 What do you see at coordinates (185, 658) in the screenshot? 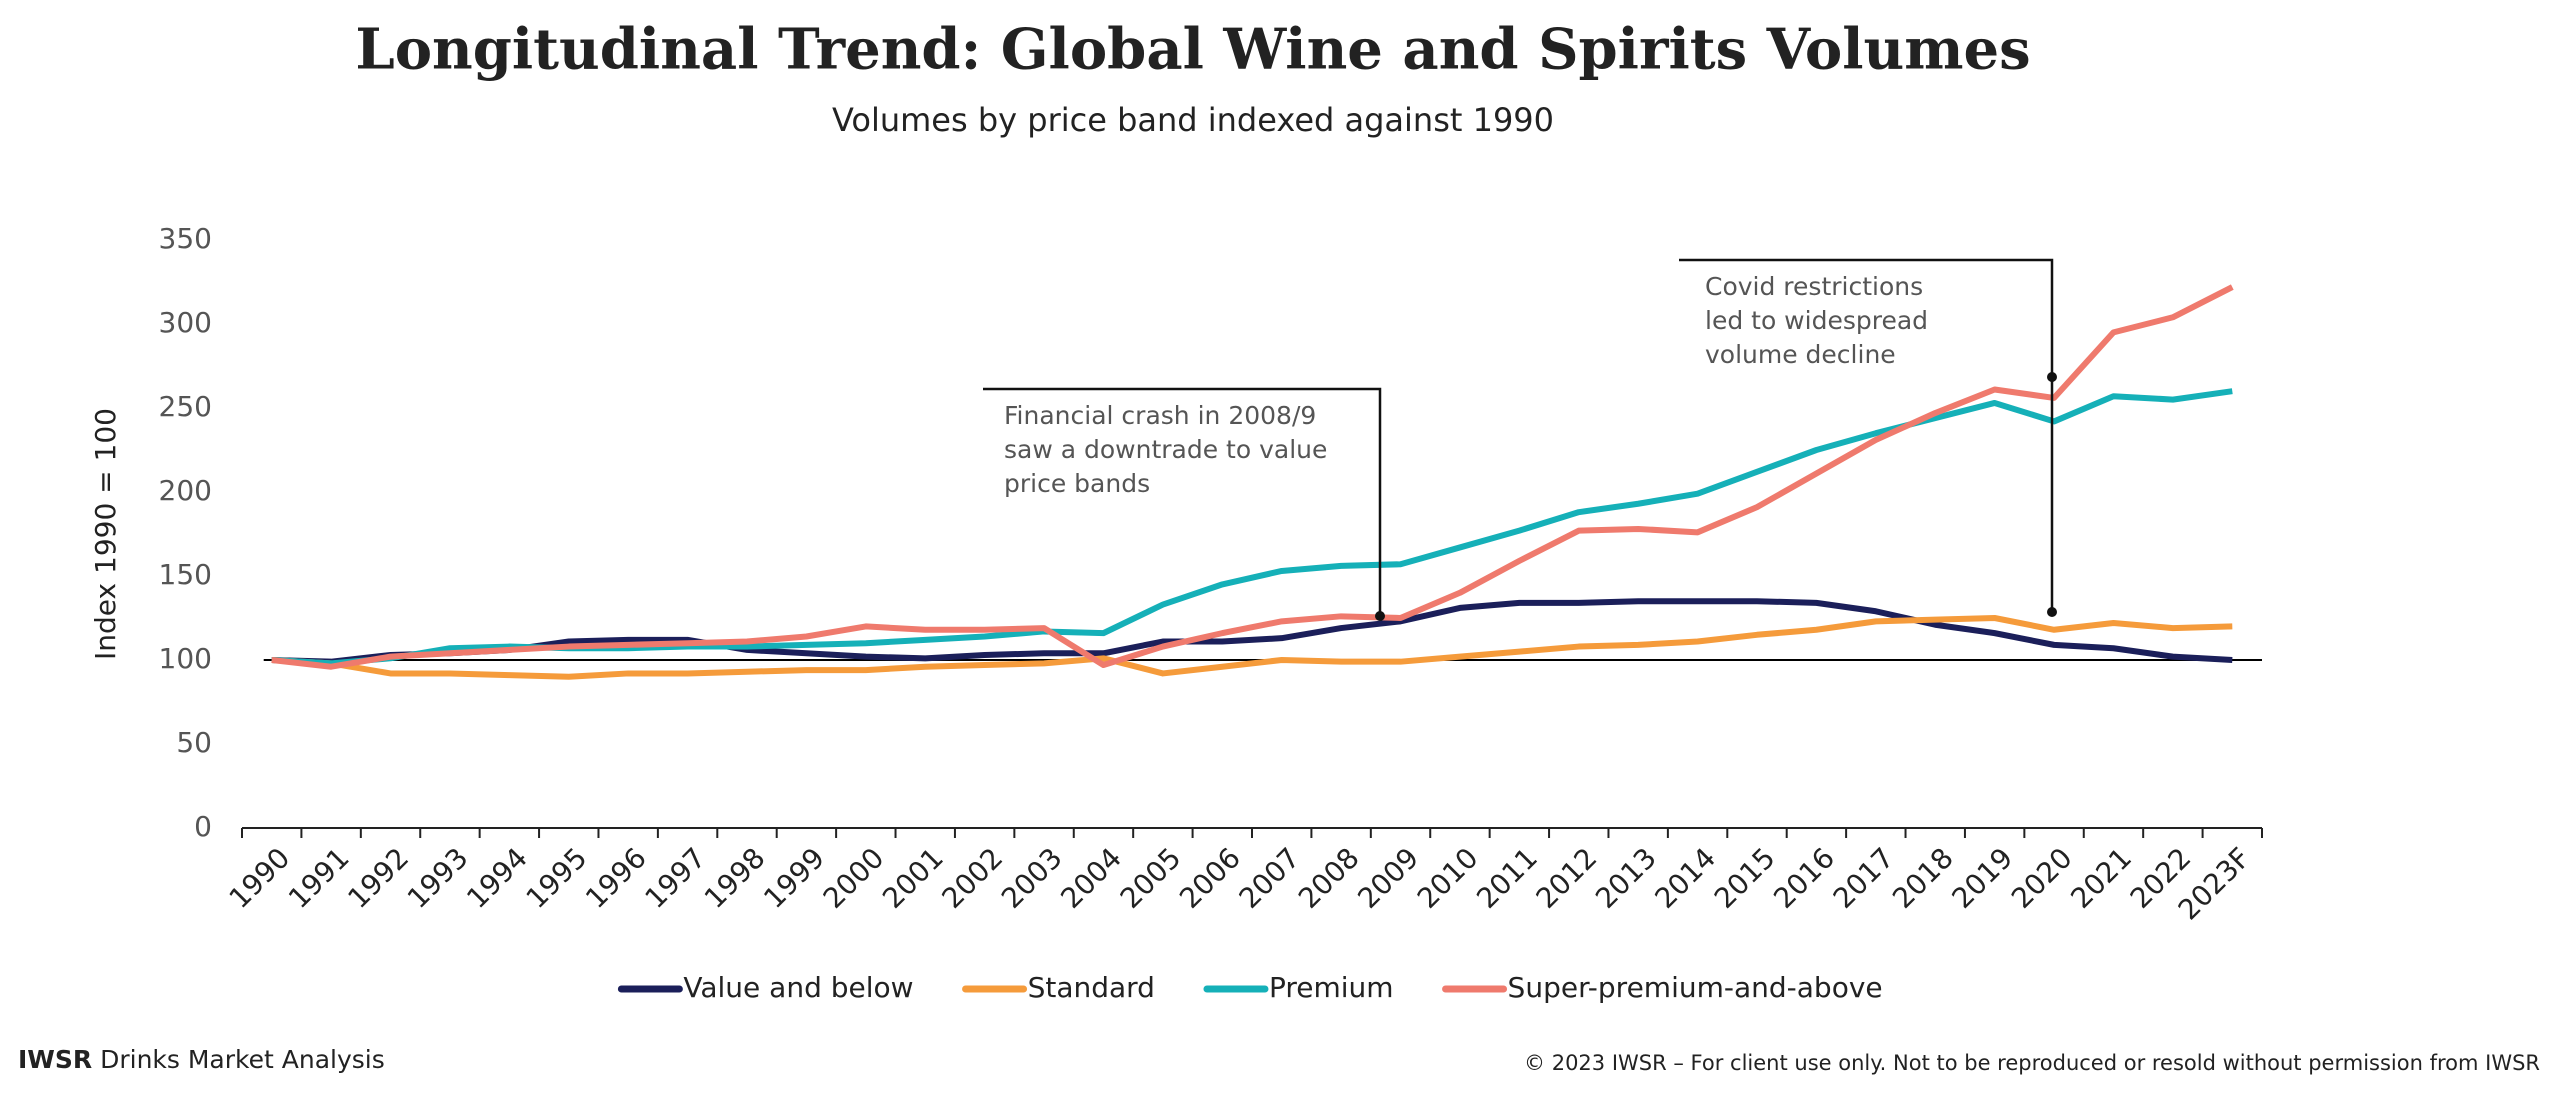
I see `y-tick-label: 100` at bounding box center [185, 658].